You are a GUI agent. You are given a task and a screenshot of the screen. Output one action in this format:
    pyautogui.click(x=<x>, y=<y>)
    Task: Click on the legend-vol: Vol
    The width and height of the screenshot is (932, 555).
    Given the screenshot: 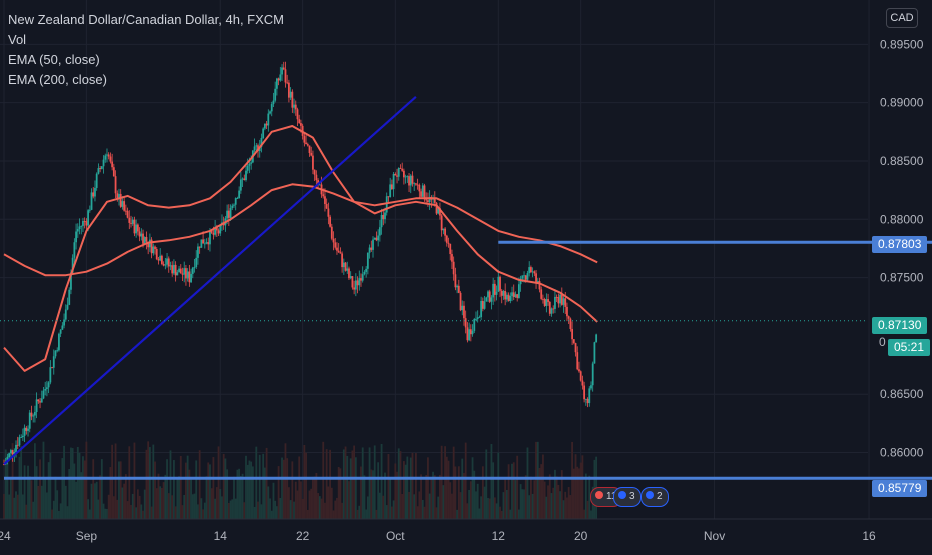 What is the action you would take?
    pyautogui.click(x=17, y=39)
    